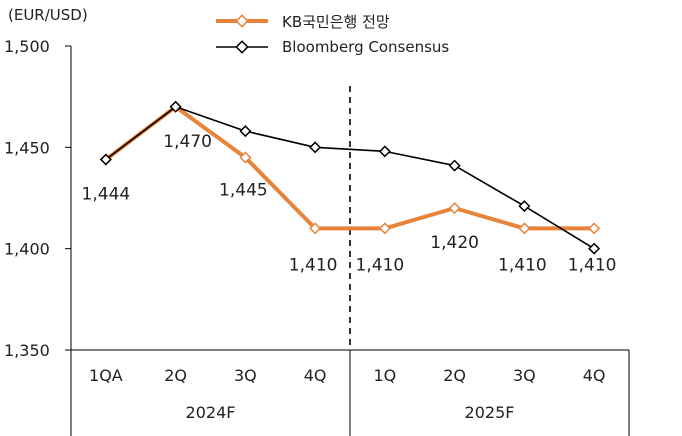  What do you see at coordinates (106, 194) in the screenshot?
I see `kb-data-label: 1,444` at bounding box center [106, 194].